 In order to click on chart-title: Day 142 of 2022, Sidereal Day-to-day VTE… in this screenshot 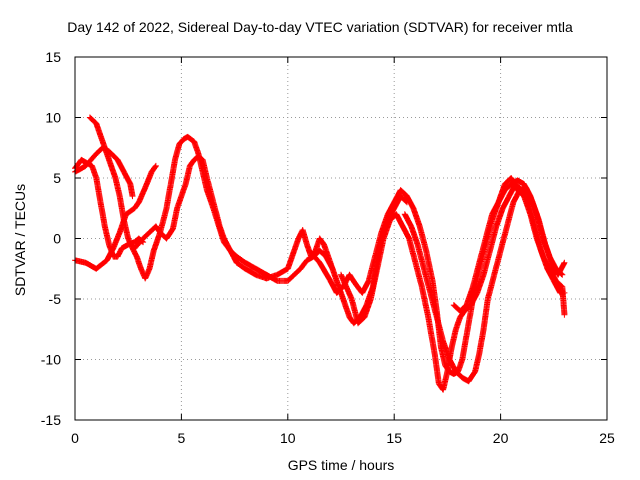, I will do `click(320, 27)`.